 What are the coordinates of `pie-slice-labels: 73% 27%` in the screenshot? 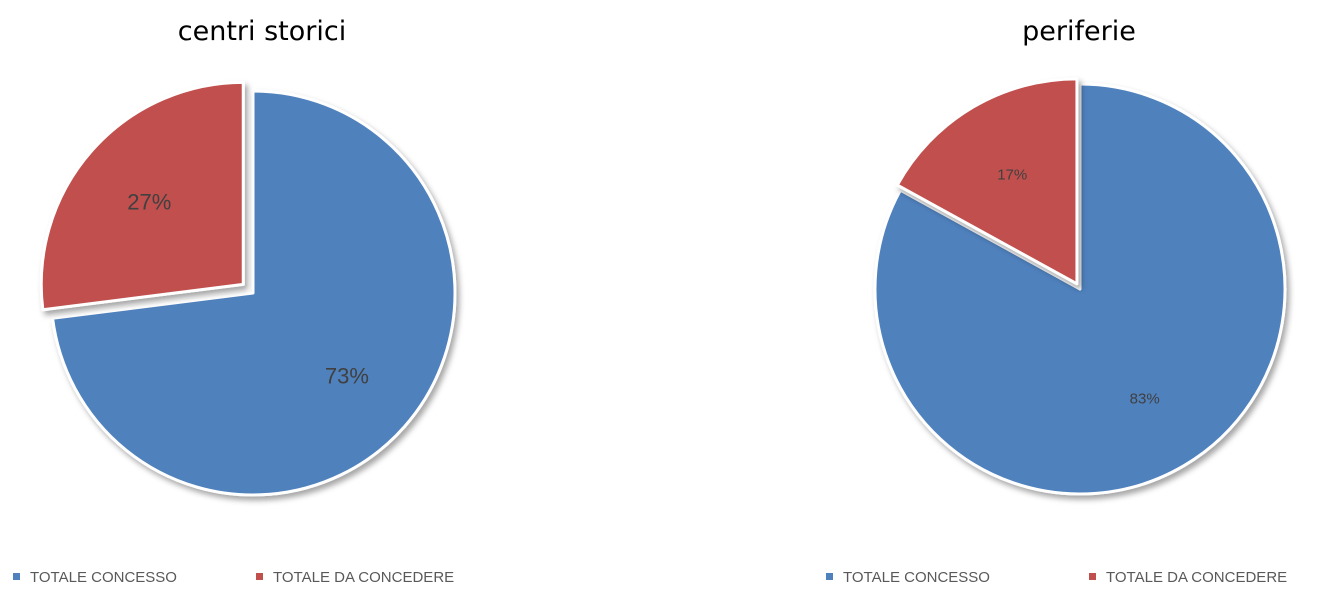 It's located at (248, 288).